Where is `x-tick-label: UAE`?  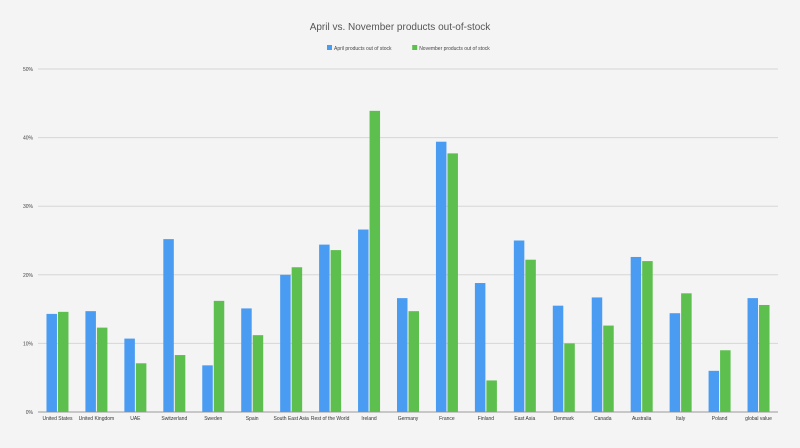
x-tick-label: UAE is located at coordinates (135, 419).